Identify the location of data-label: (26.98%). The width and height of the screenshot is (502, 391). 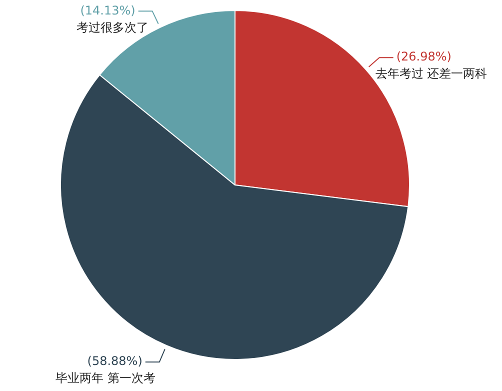
(424, 57).